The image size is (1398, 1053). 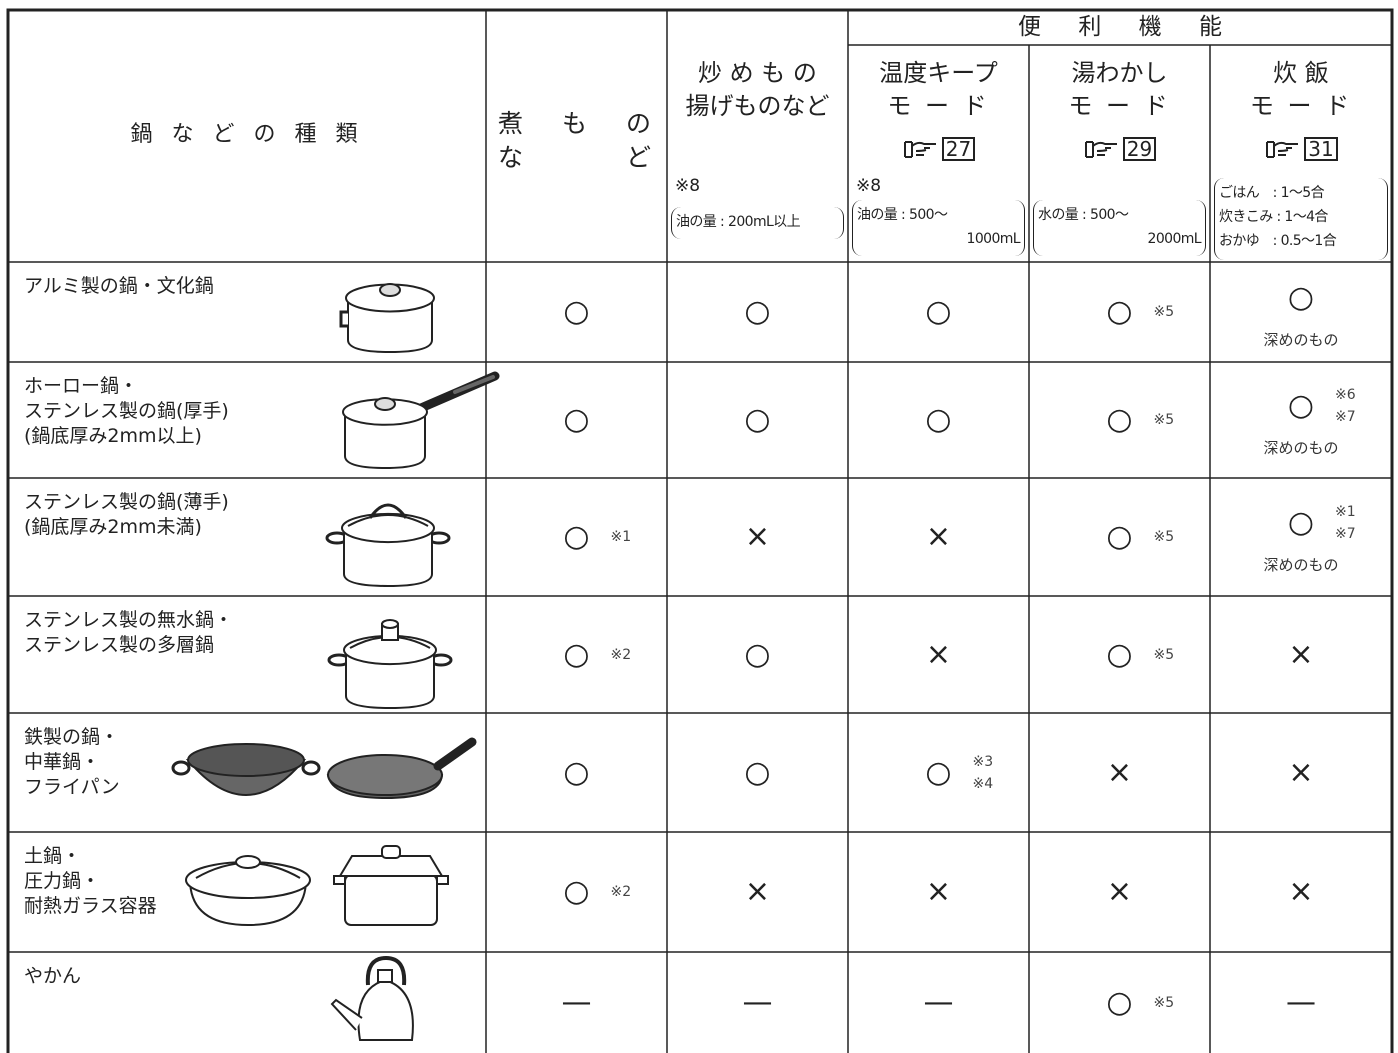 What do you see at coordinates (1301, 219) in the screenshot?
I see `condition: ごはん : 1～5合 炊きこみ : 1～4合 おかゆ : 0.5～1合` at bounding box center [1301, 219].